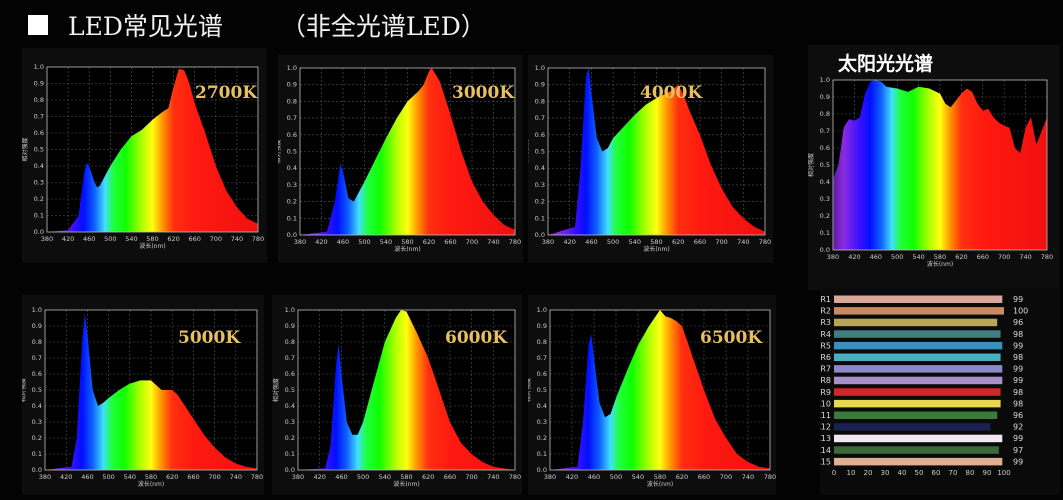 This screenshot has width=1063, height=500. Describe the element at coordinates (918, 345) in the screenshot. I see `cri-bar-R5` at that location.